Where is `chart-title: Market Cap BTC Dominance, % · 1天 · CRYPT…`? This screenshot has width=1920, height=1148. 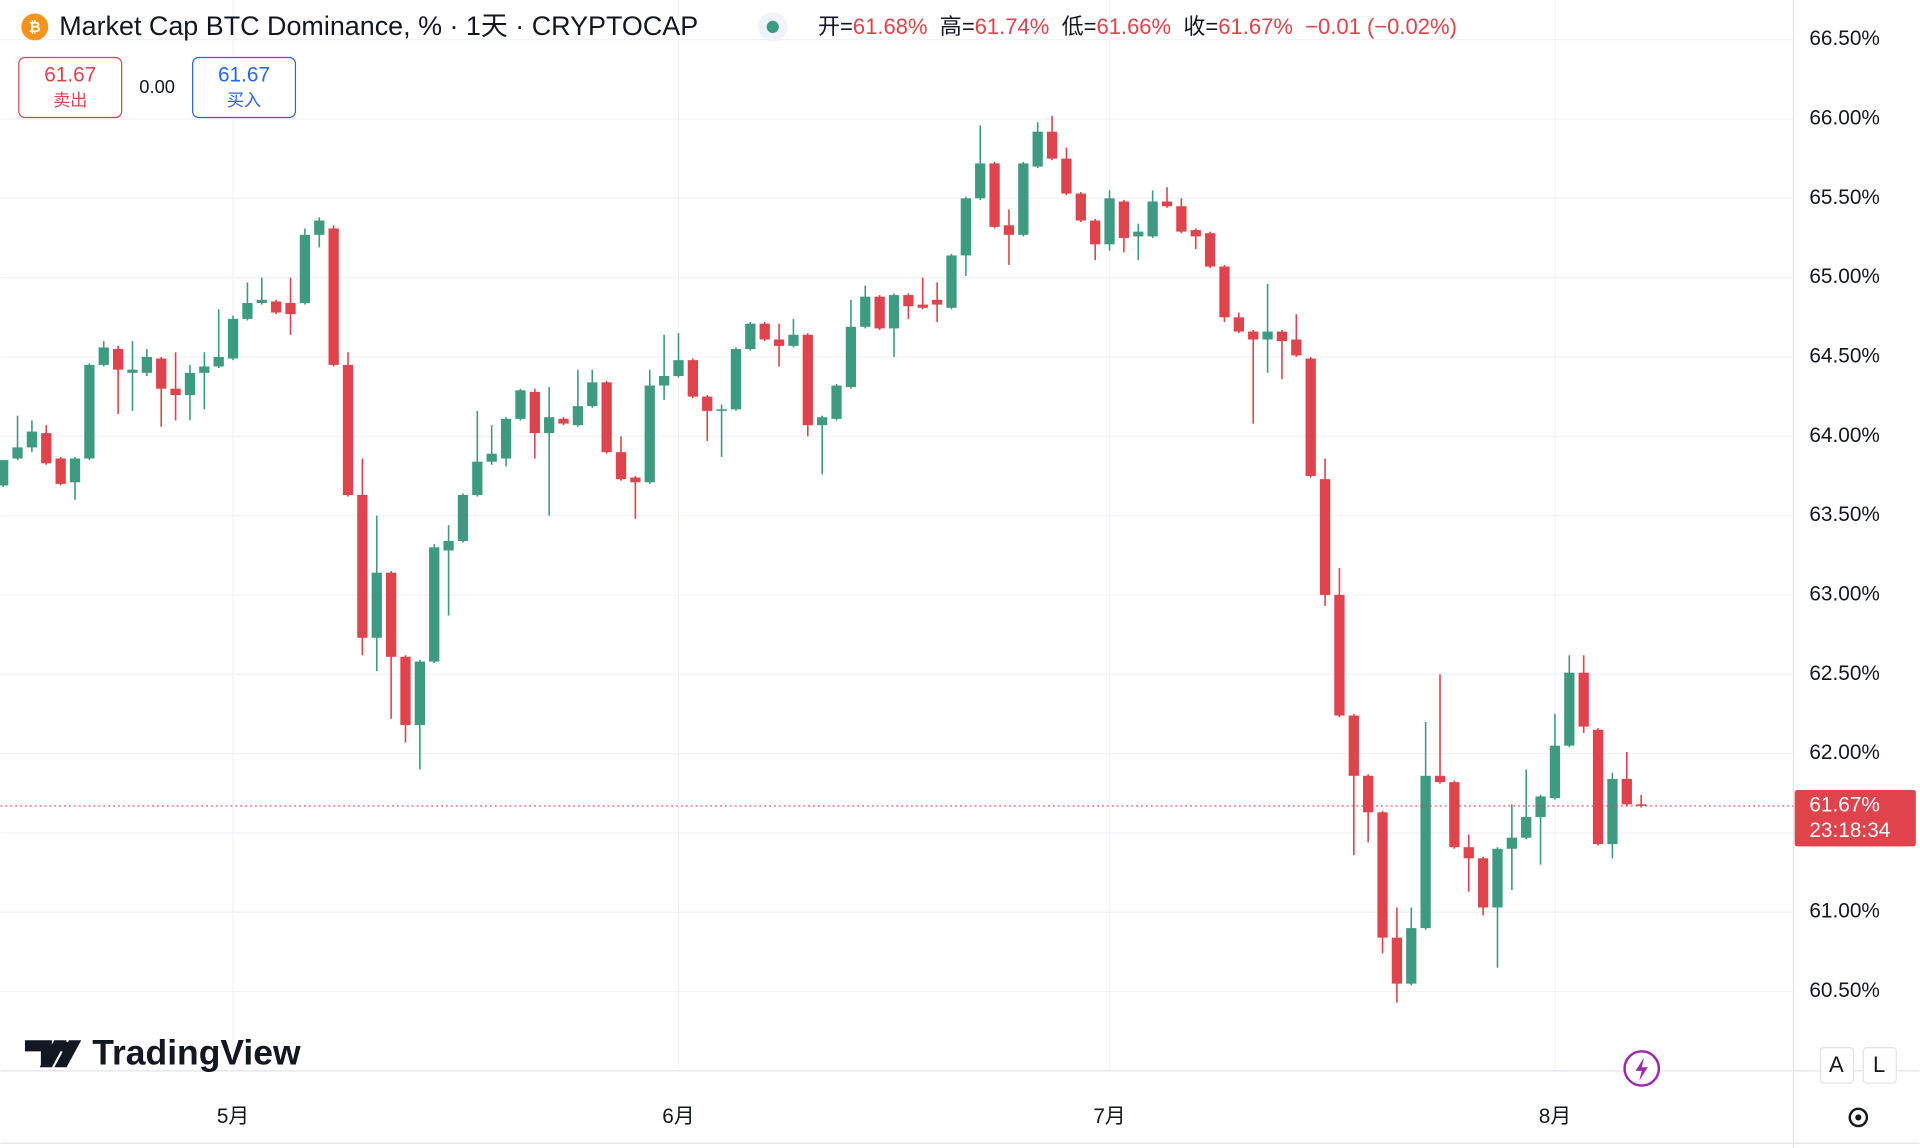
chart-title: Market Cap BTC Dominance, % · 1天 · CRYPT… is located at coordinates (378, 26).